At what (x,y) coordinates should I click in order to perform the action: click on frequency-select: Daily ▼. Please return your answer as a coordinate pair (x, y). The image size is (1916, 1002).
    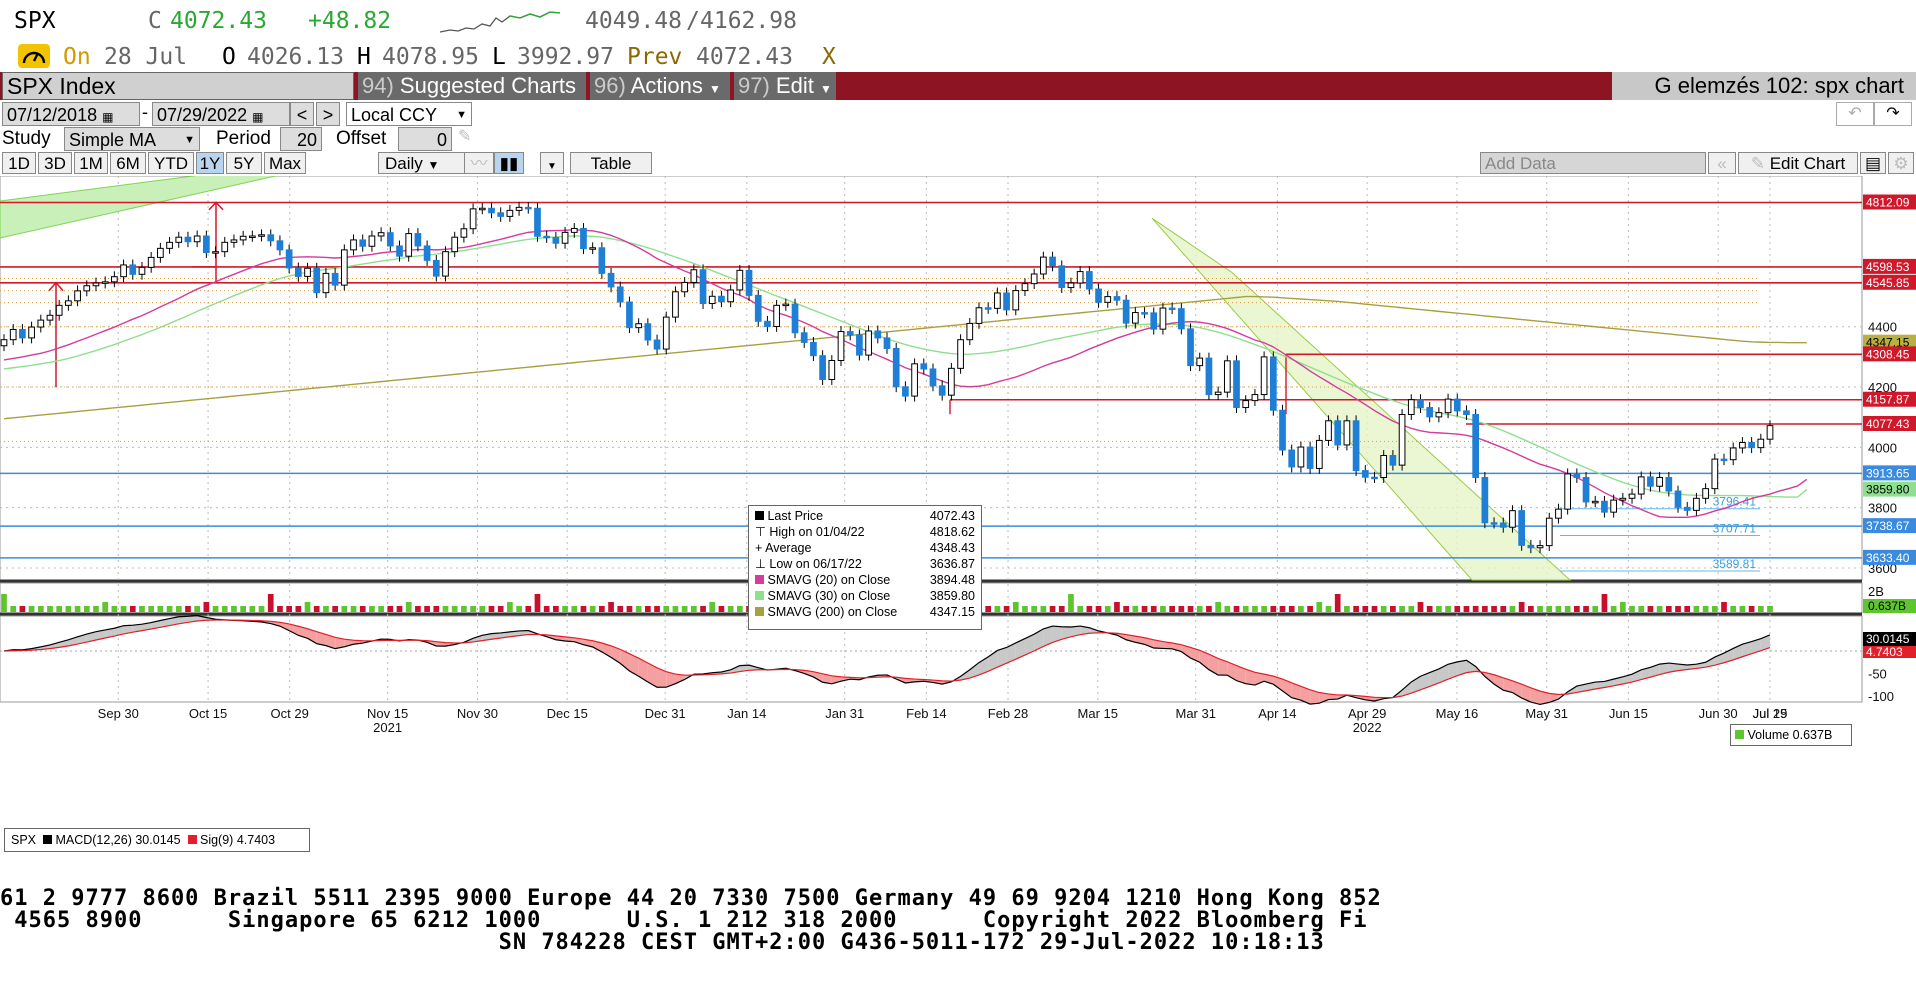
    Looking at the image, I should click on (434, 163).